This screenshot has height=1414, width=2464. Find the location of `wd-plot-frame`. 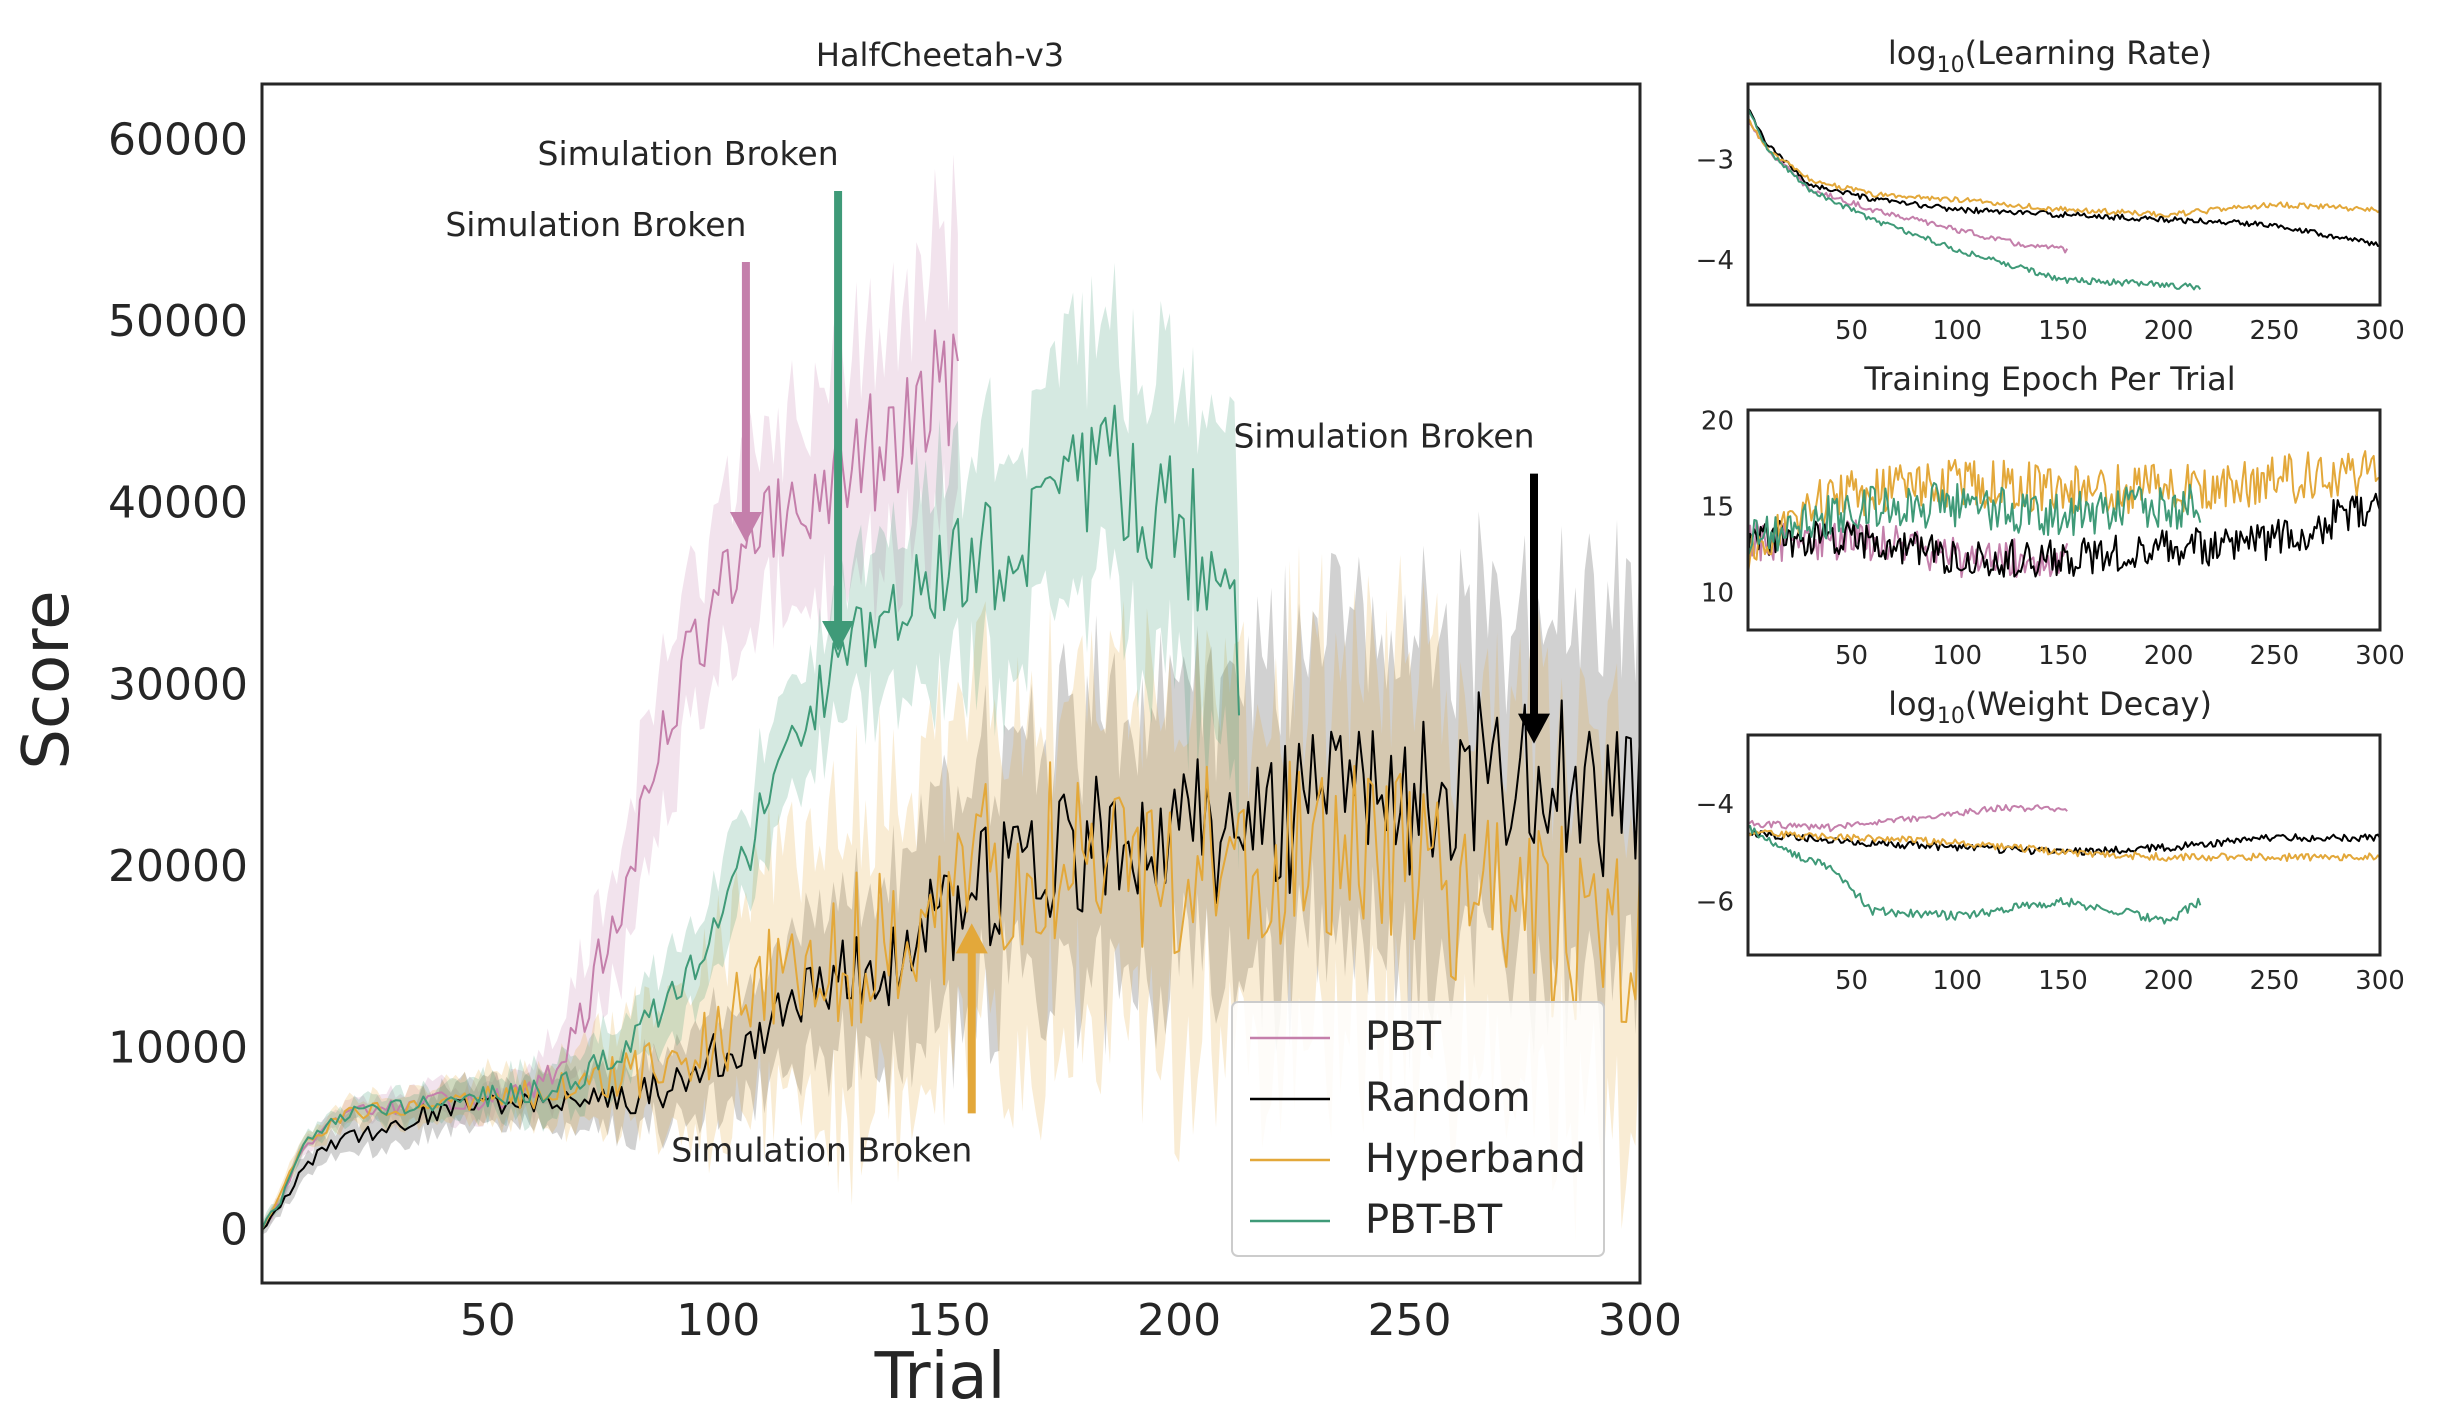

wd-plot-frame is located at coordinates (2064, 845).